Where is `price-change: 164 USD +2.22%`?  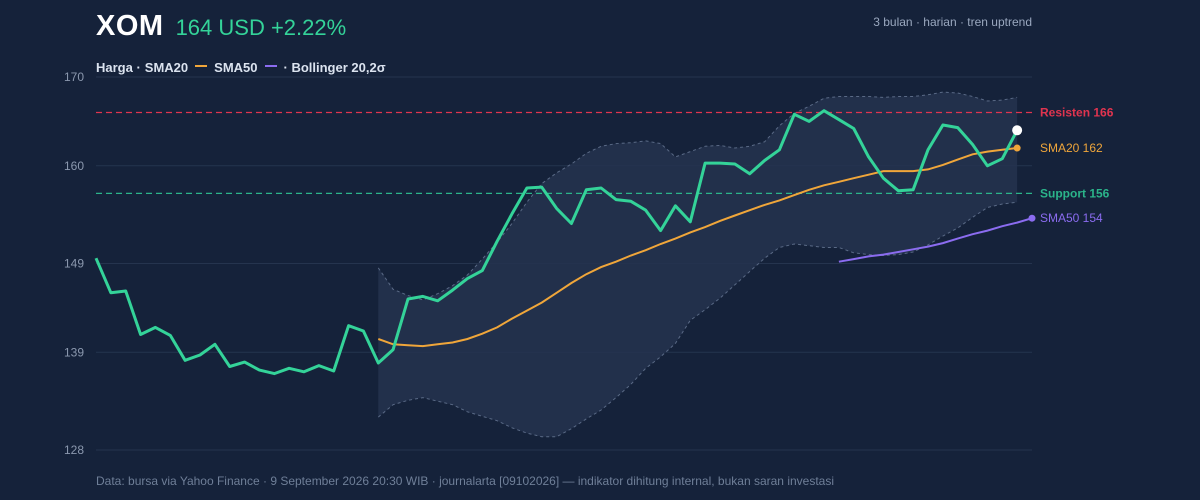 price-change: 164 USD +2.22% is located at coordinates (261, 27).